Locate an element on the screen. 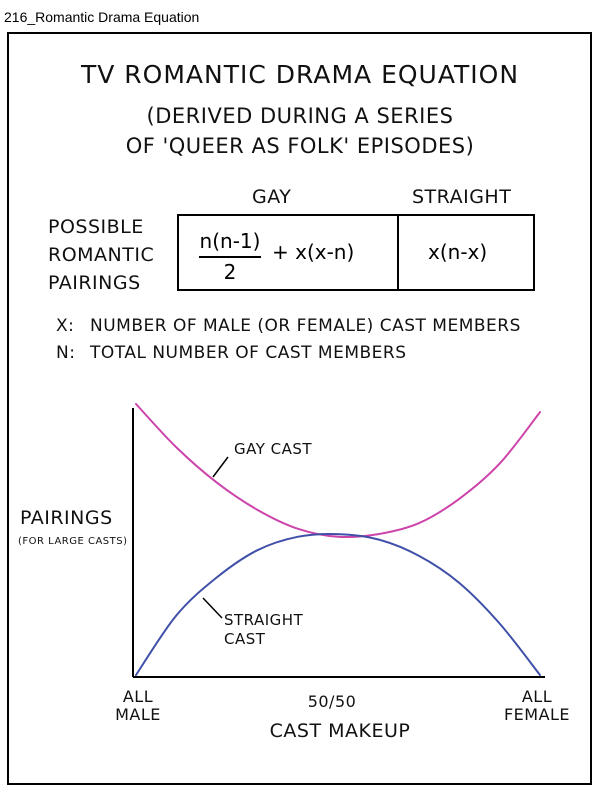 Image resolution: width=600 pixels, height=800 pixels. row-label-line3: Pairings is located at coordinates (94, 283).